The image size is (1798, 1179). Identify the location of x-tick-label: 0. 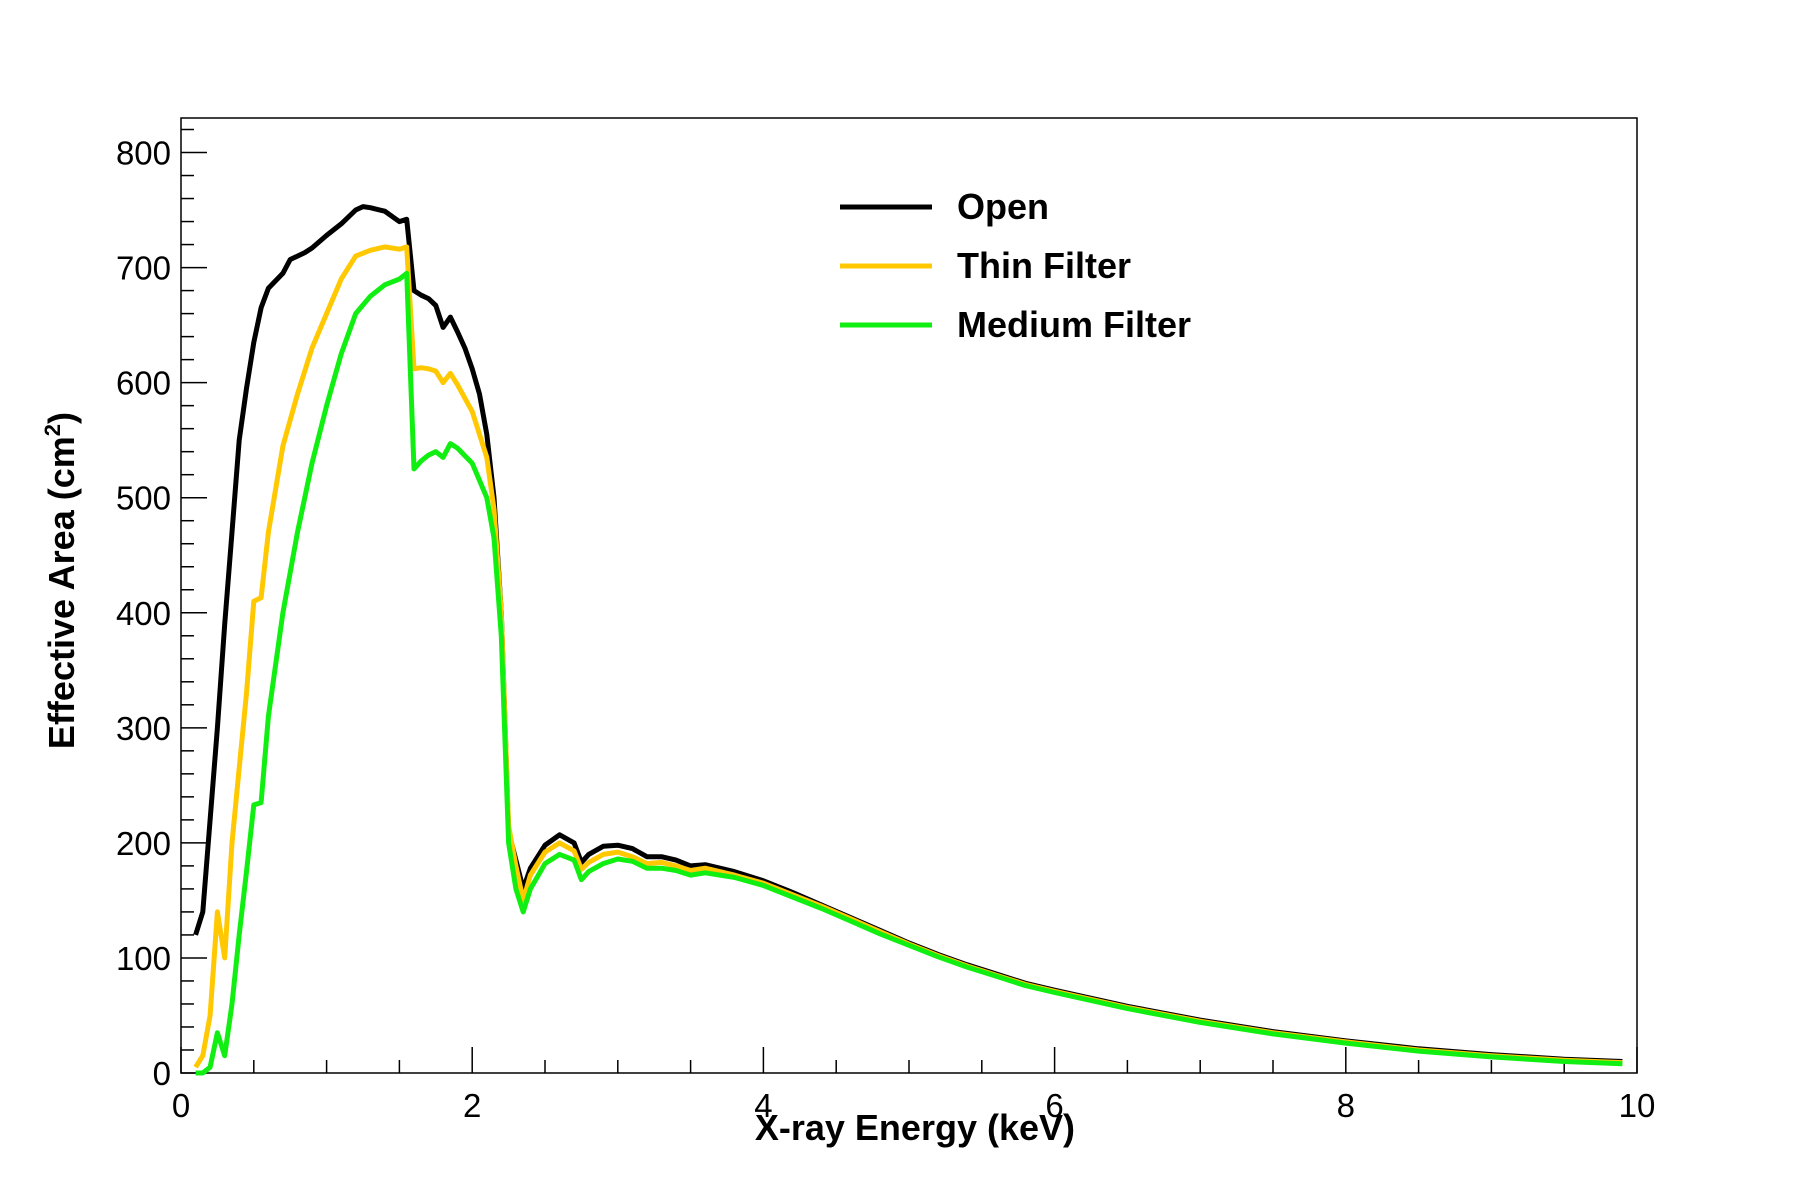
(181, 1105).